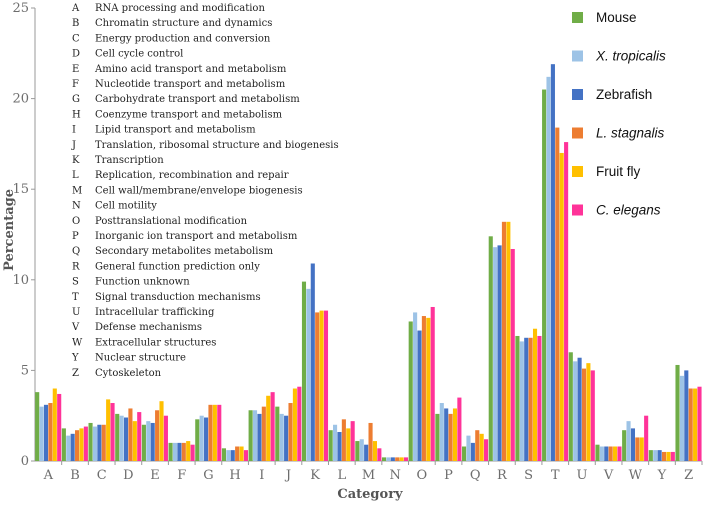 This screenshot has width=709, height=506. Describe the element at coordinates (148, 327) in the screenshot. I see `category-name: Defense mechanisms` at that location.